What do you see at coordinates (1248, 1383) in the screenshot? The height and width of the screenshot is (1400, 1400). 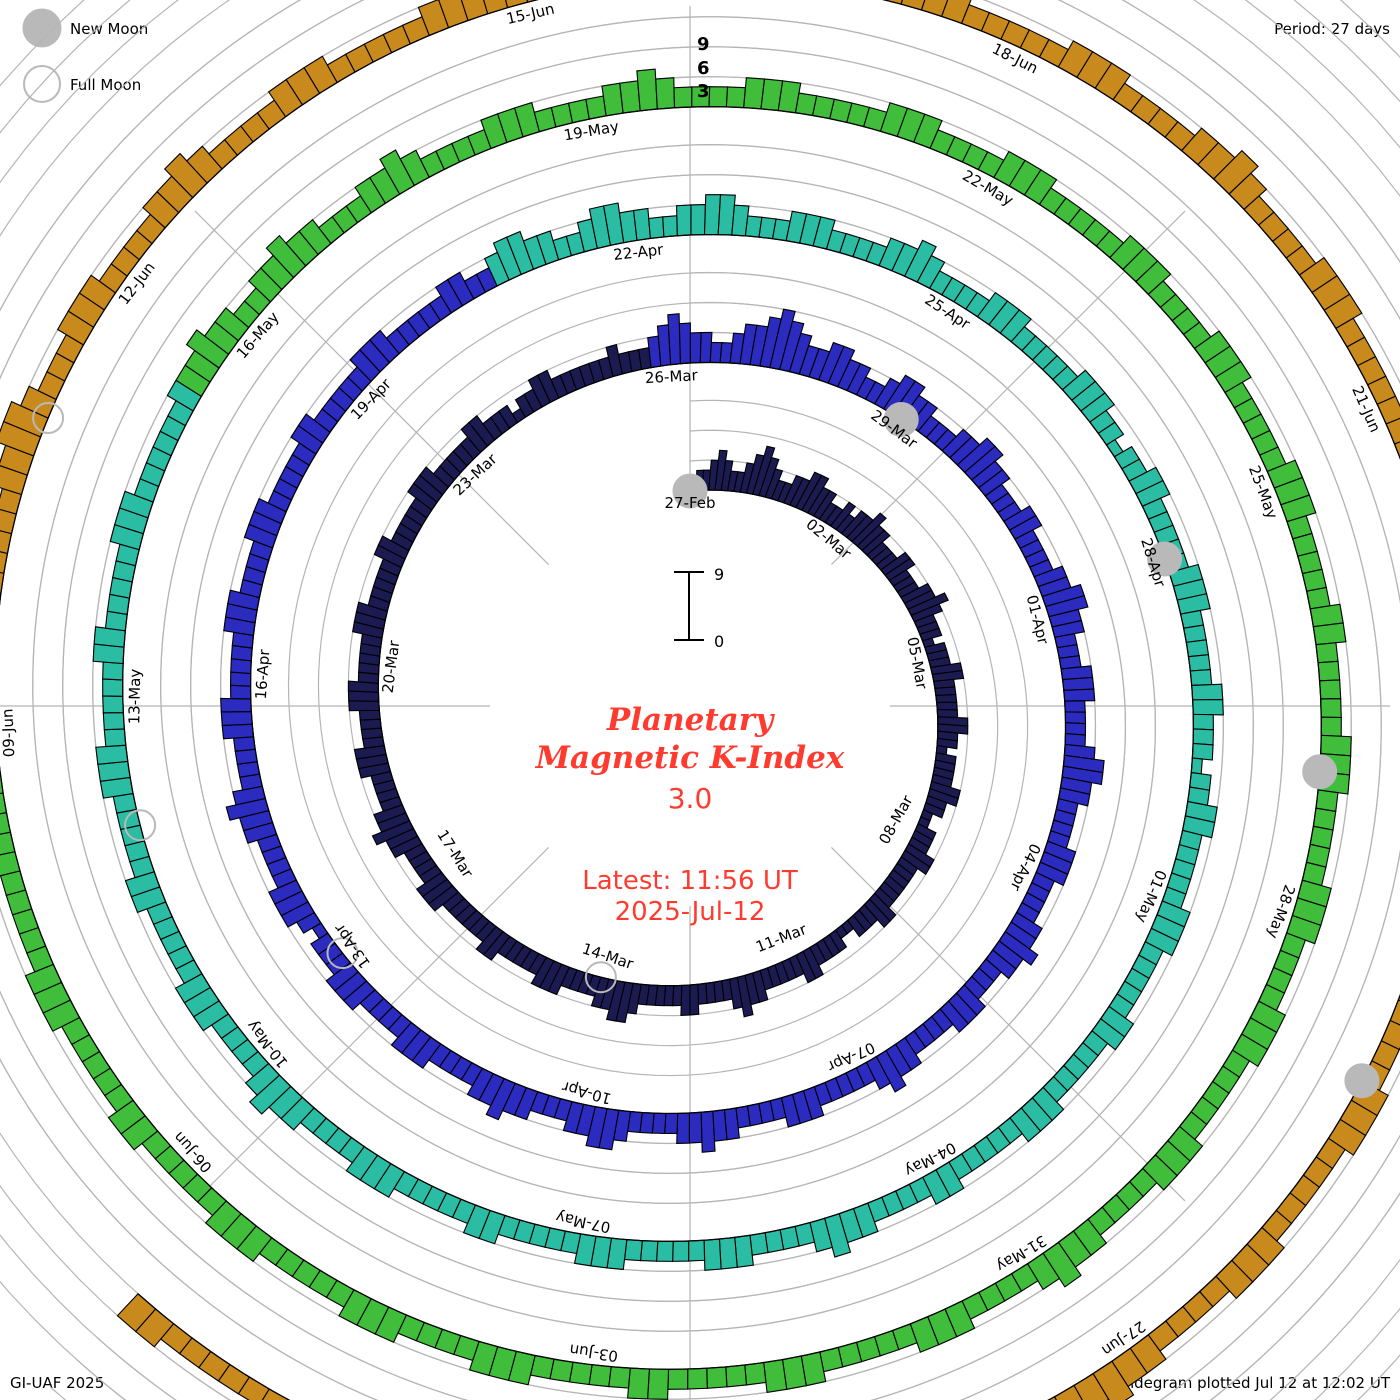 I see `footer-plotted: Condegram plotted Jul 12 at 12:02 UT` at bounding box center [1248, 1383].